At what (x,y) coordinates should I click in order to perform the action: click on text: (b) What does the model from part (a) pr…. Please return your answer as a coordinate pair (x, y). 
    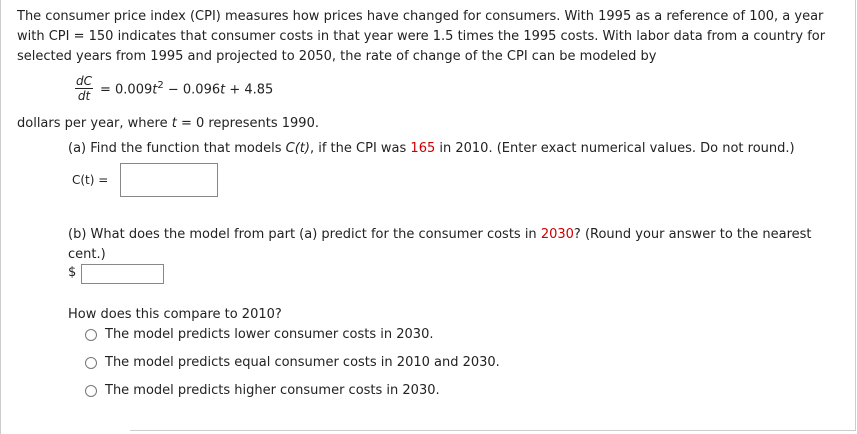
    Looking at the image, I should click on (304, 234).